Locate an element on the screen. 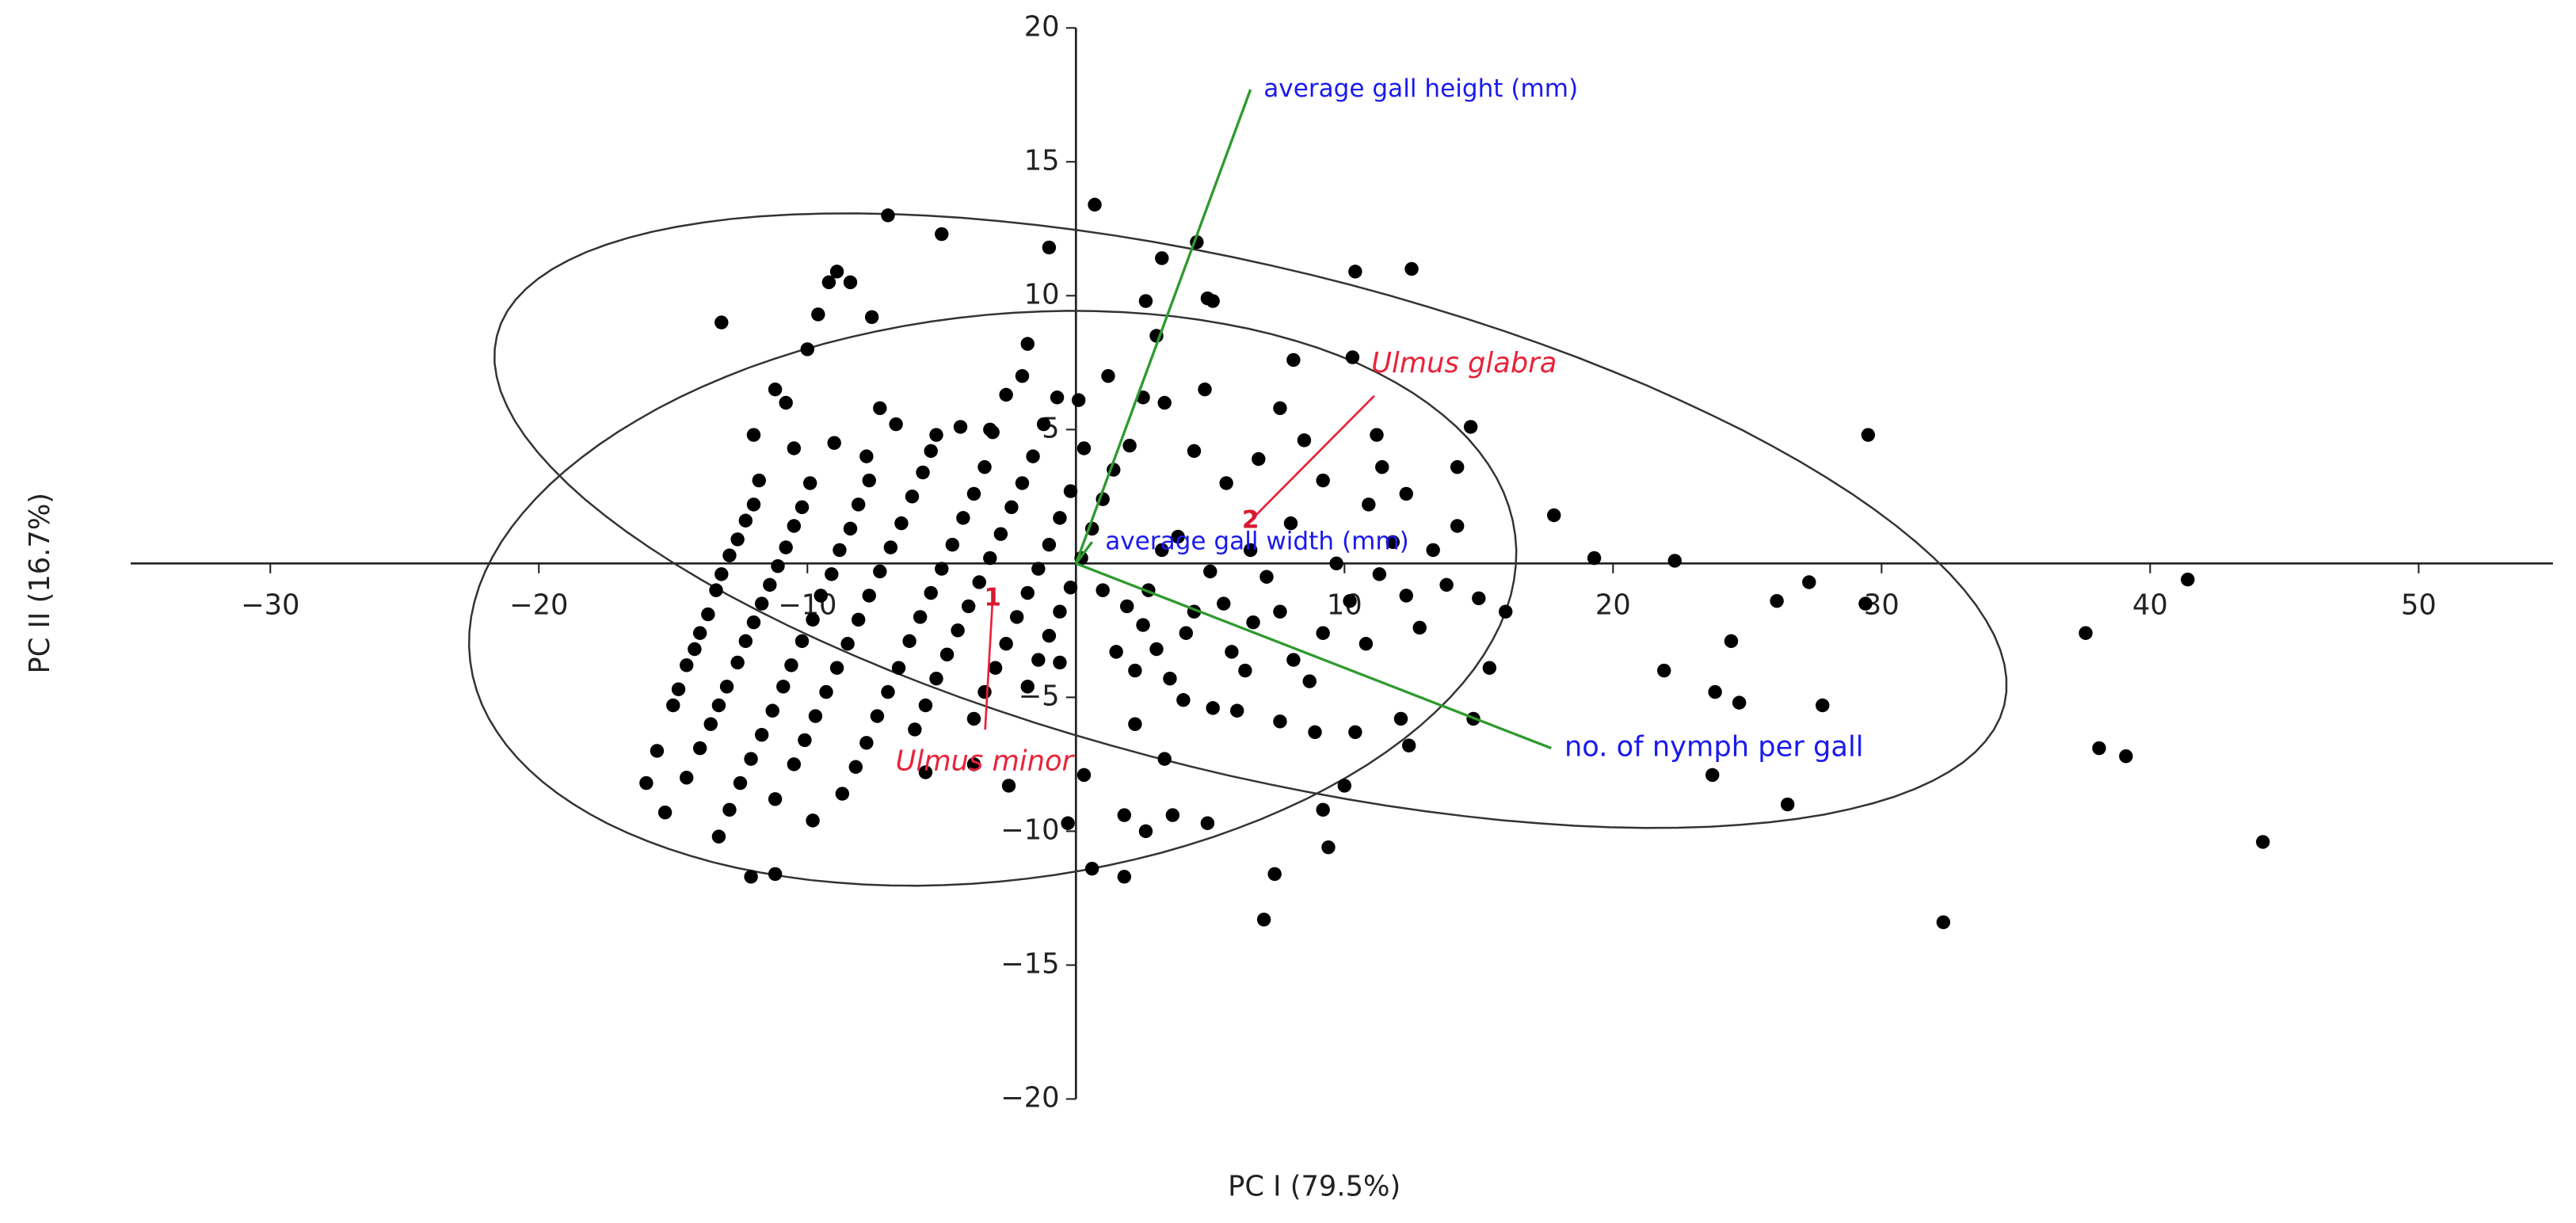  loading-label: no. of nymph per gall is located at coordinates (1714, 748).